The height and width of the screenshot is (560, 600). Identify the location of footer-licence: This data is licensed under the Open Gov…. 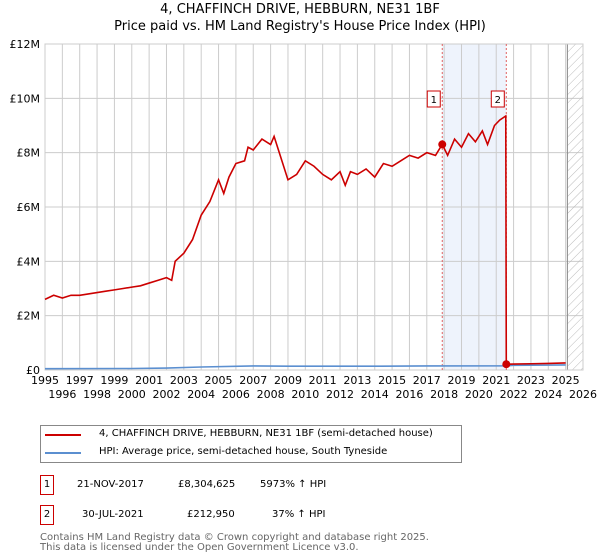
(199, 547).